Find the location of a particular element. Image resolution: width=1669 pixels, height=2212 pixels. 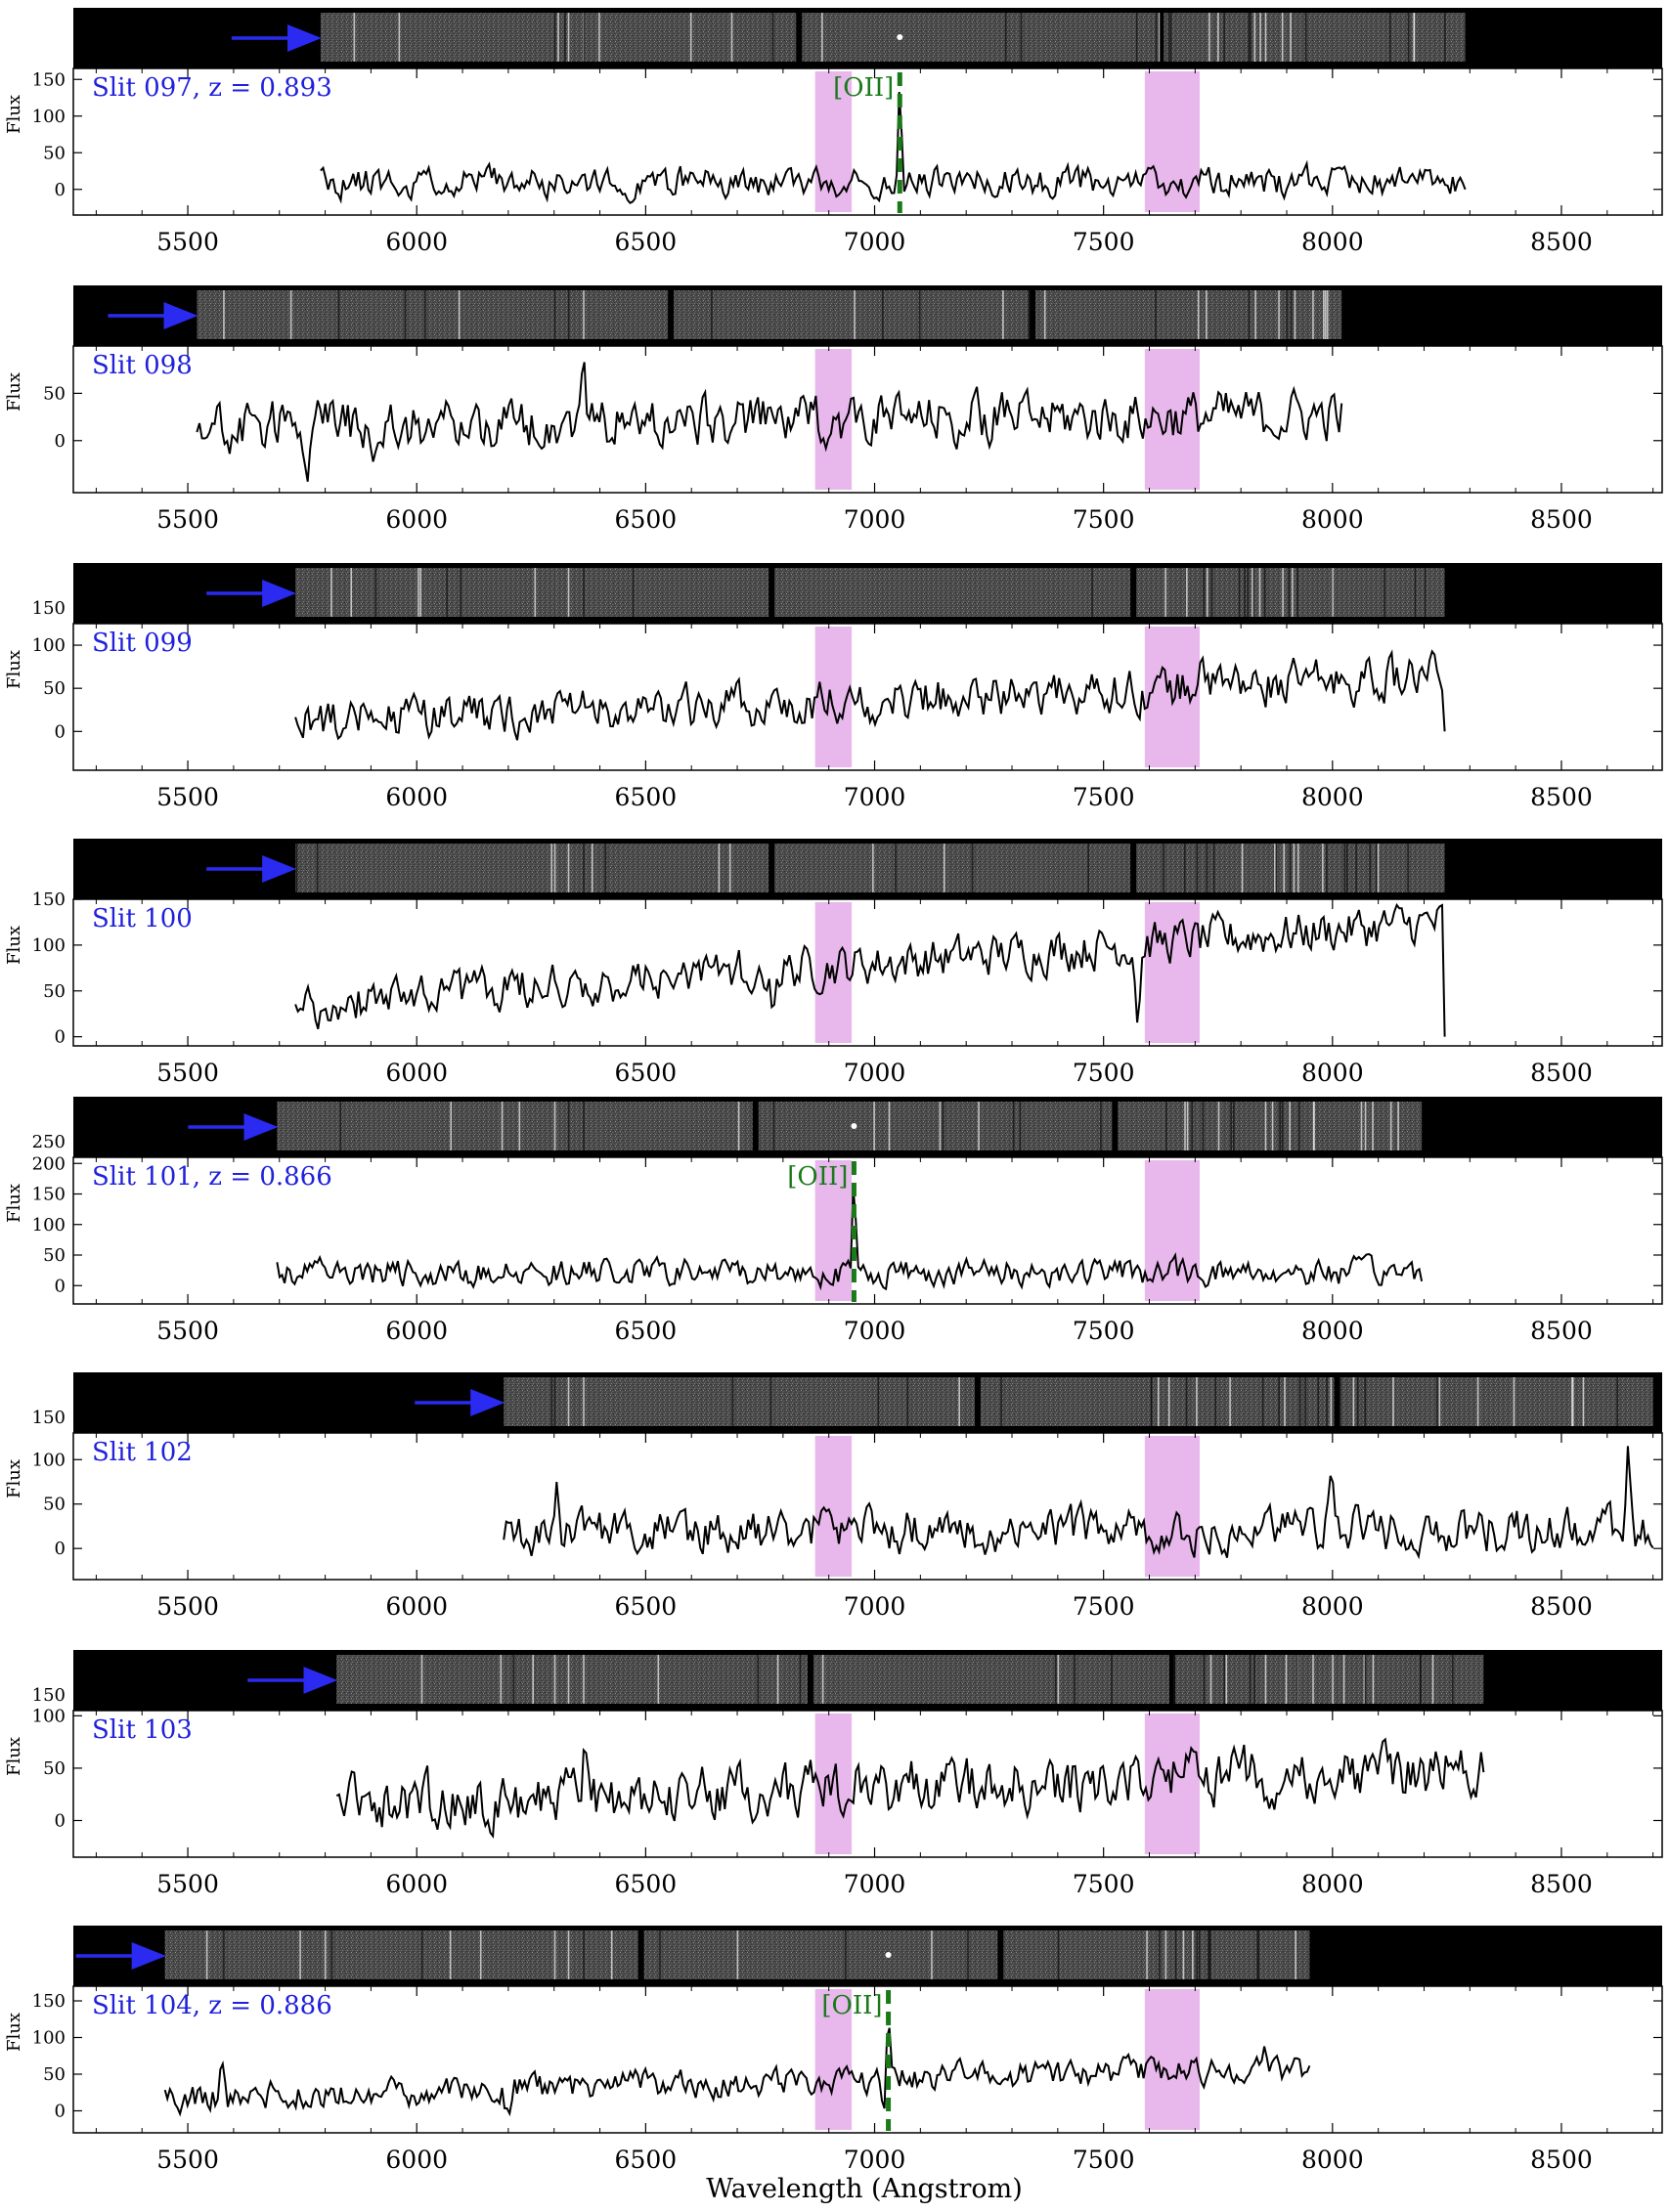

plot-background is located at coordinates (867, 2059).